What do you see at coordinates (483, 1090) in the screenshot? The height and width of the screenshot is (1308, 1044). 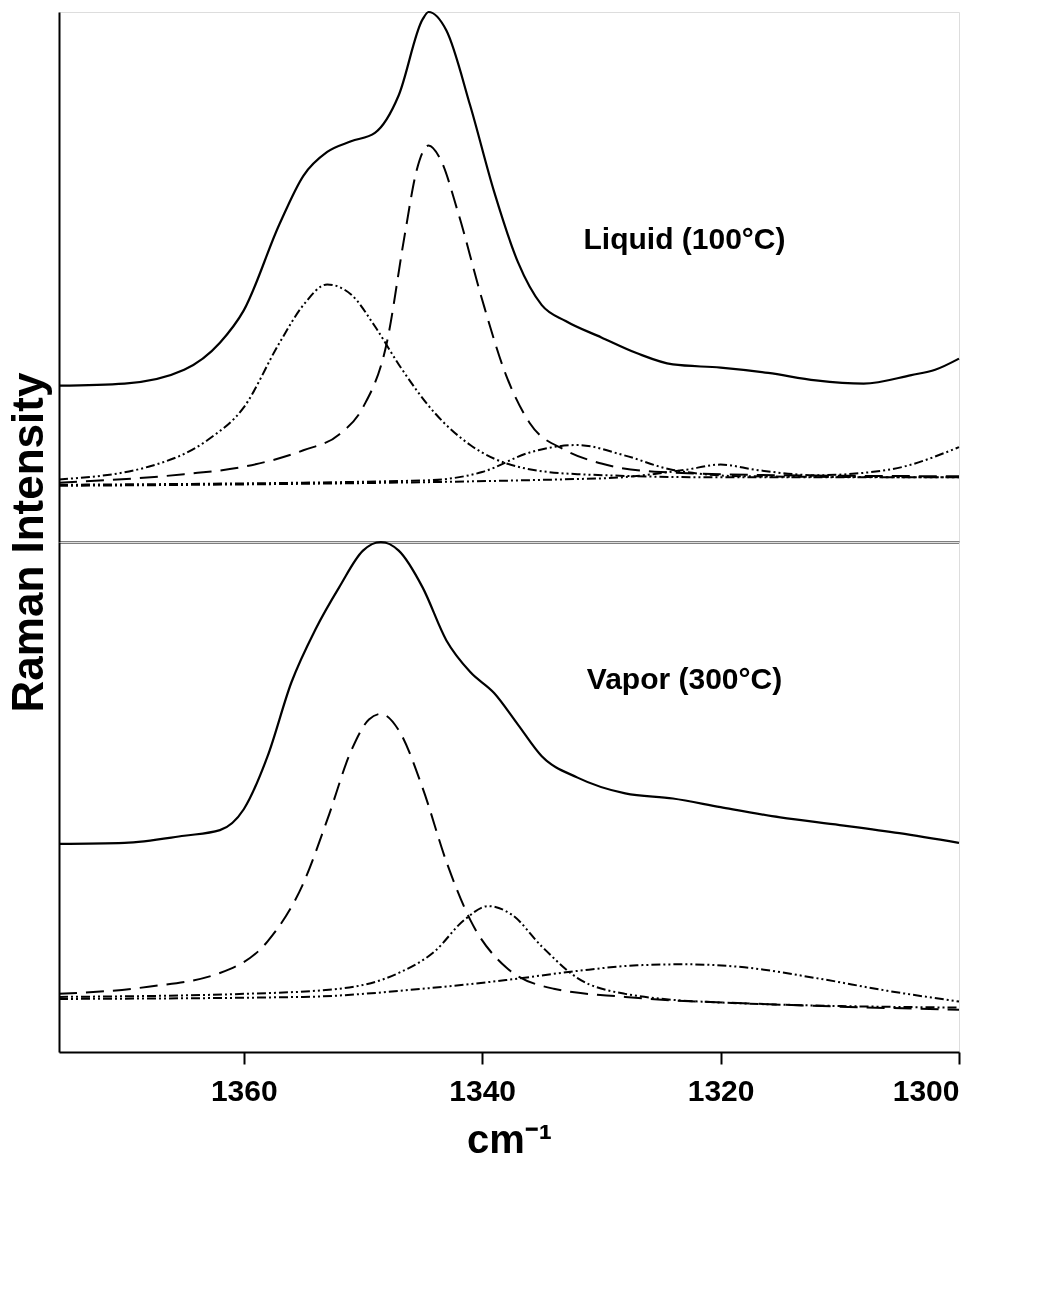 I see `x-tick-label: 1340` at bounding box center [483, 1090].